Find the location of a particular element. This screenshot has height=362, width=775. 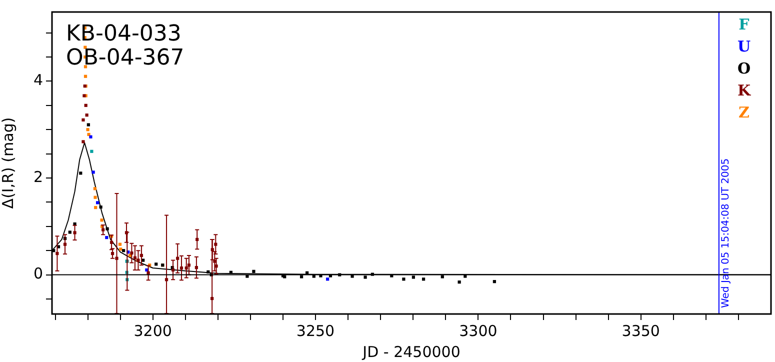

text: KB-04-033 is located at coordinates (124, 34).